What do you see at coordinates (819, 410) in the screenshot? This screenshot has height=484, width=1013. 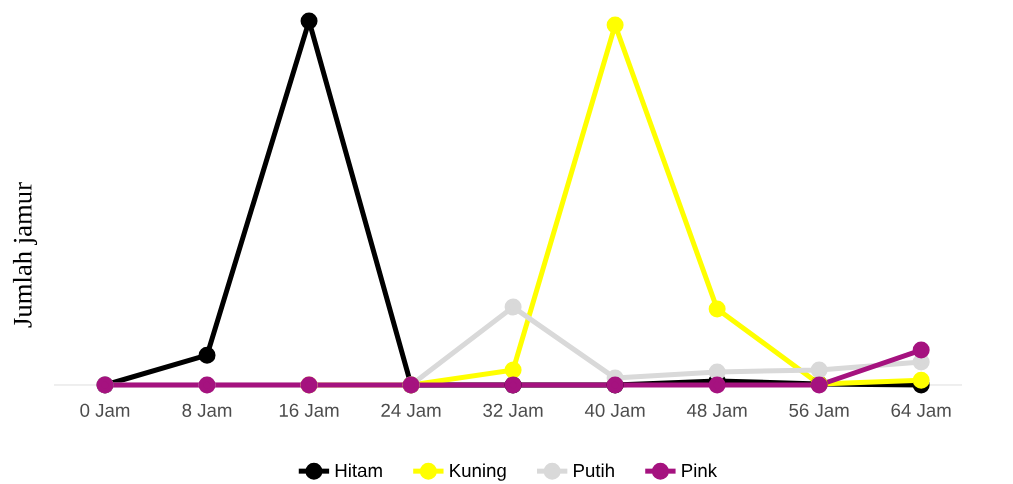 I see `x-tick-label: 56 Jam` at bounding box center [819, 410].